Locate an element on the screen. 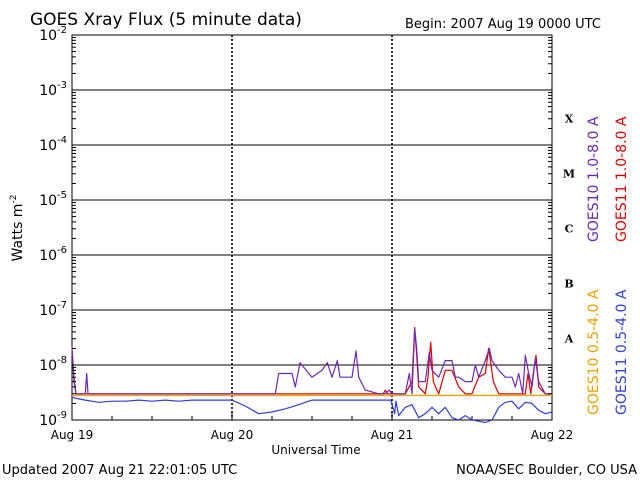 The width and height of the screenshot is (640, 480). x-tick-label-3: Aug 22 is located at coordinates (552, 435).